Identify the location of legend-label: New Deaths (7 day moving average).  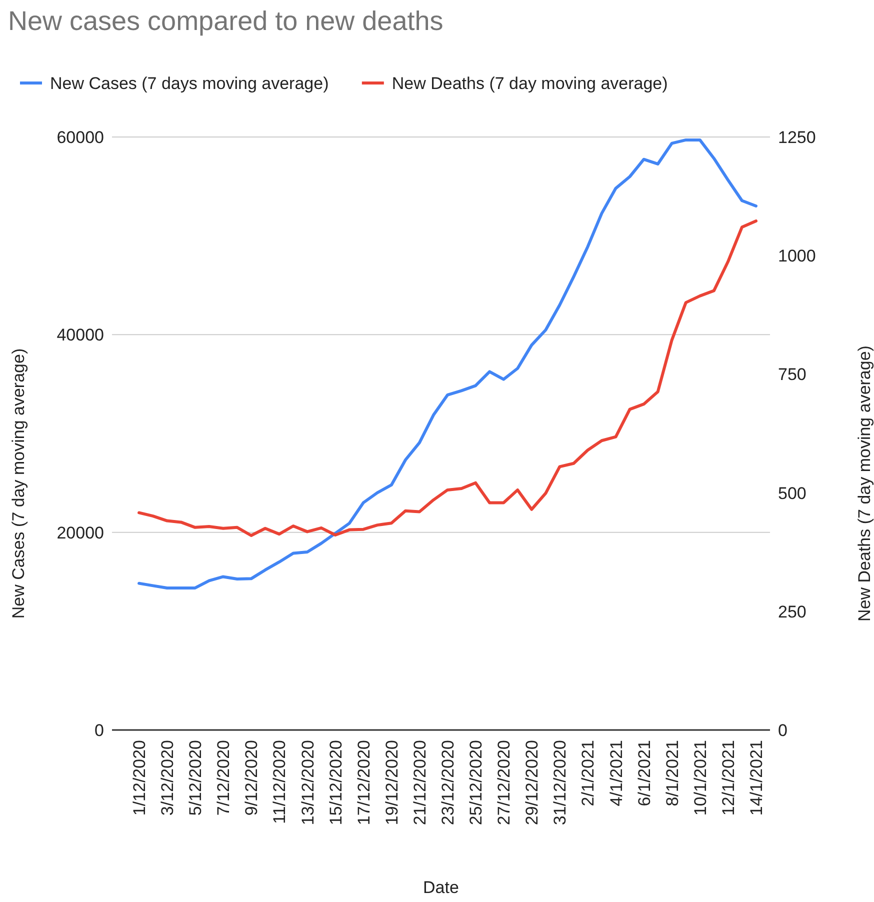
(530, 83).